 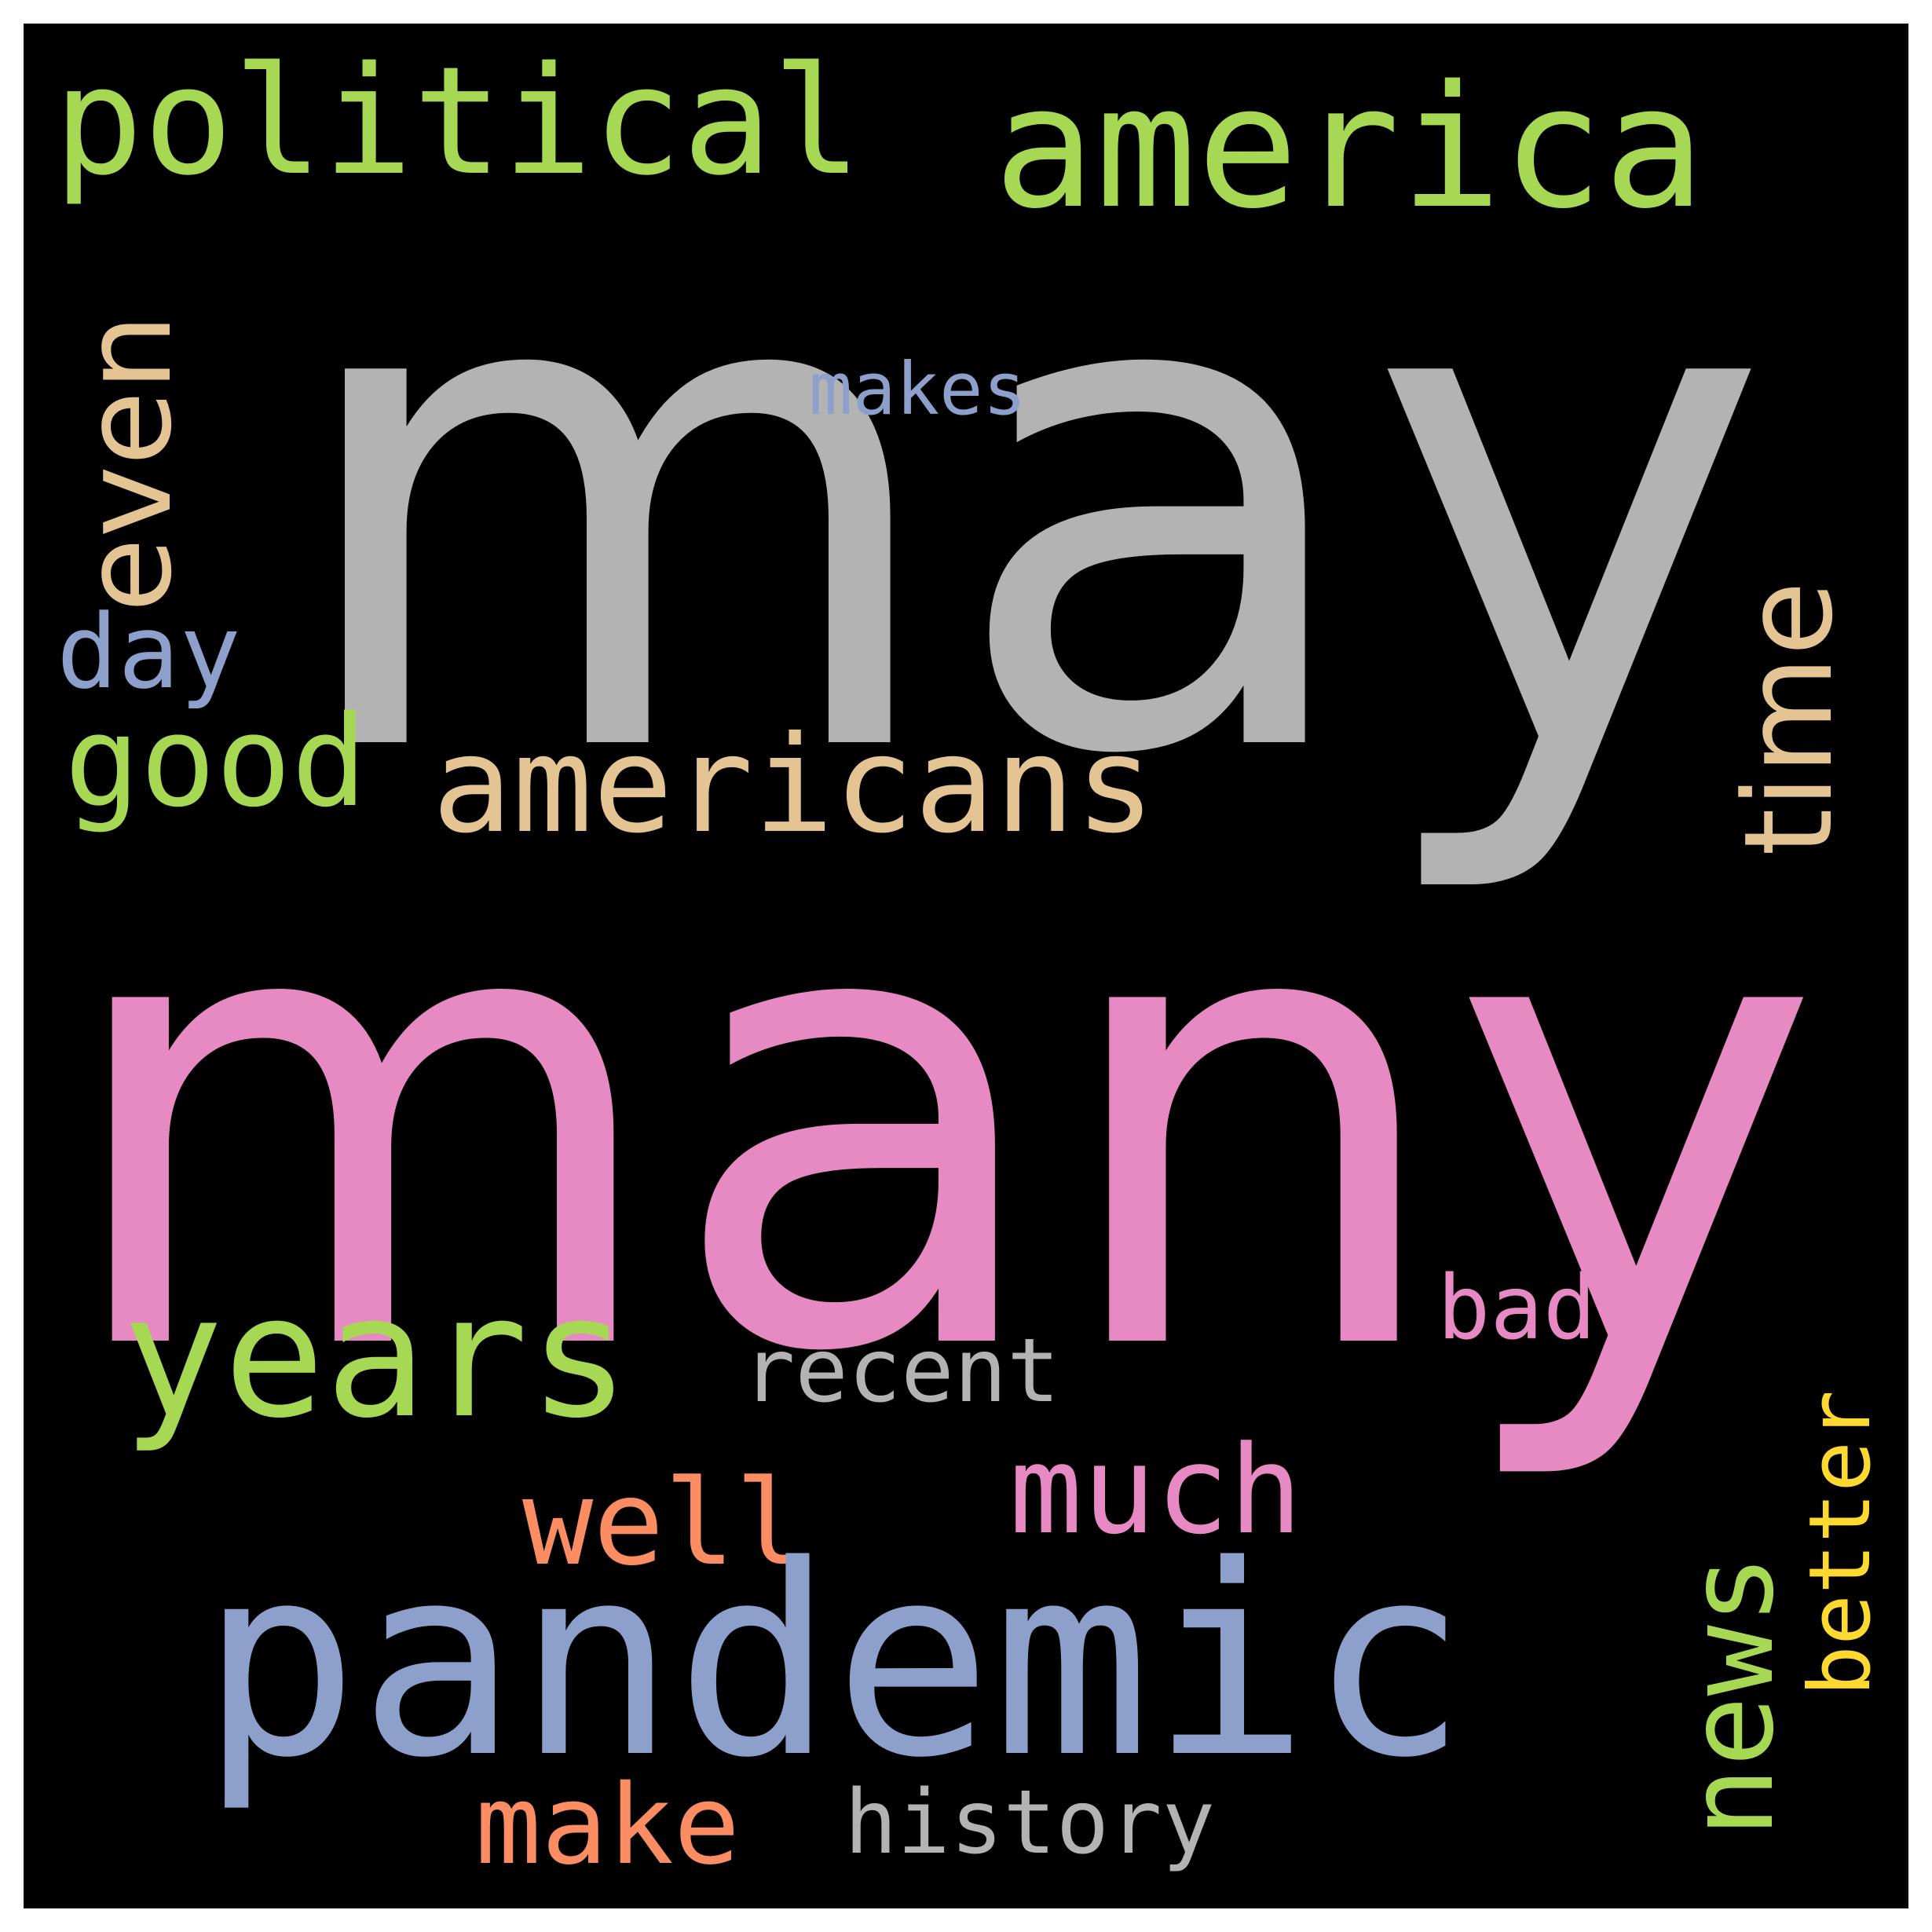 What do you see at coordinates (458, 122) in the screenshot?
I see `word-political: political` at bounding box center [458, 122].